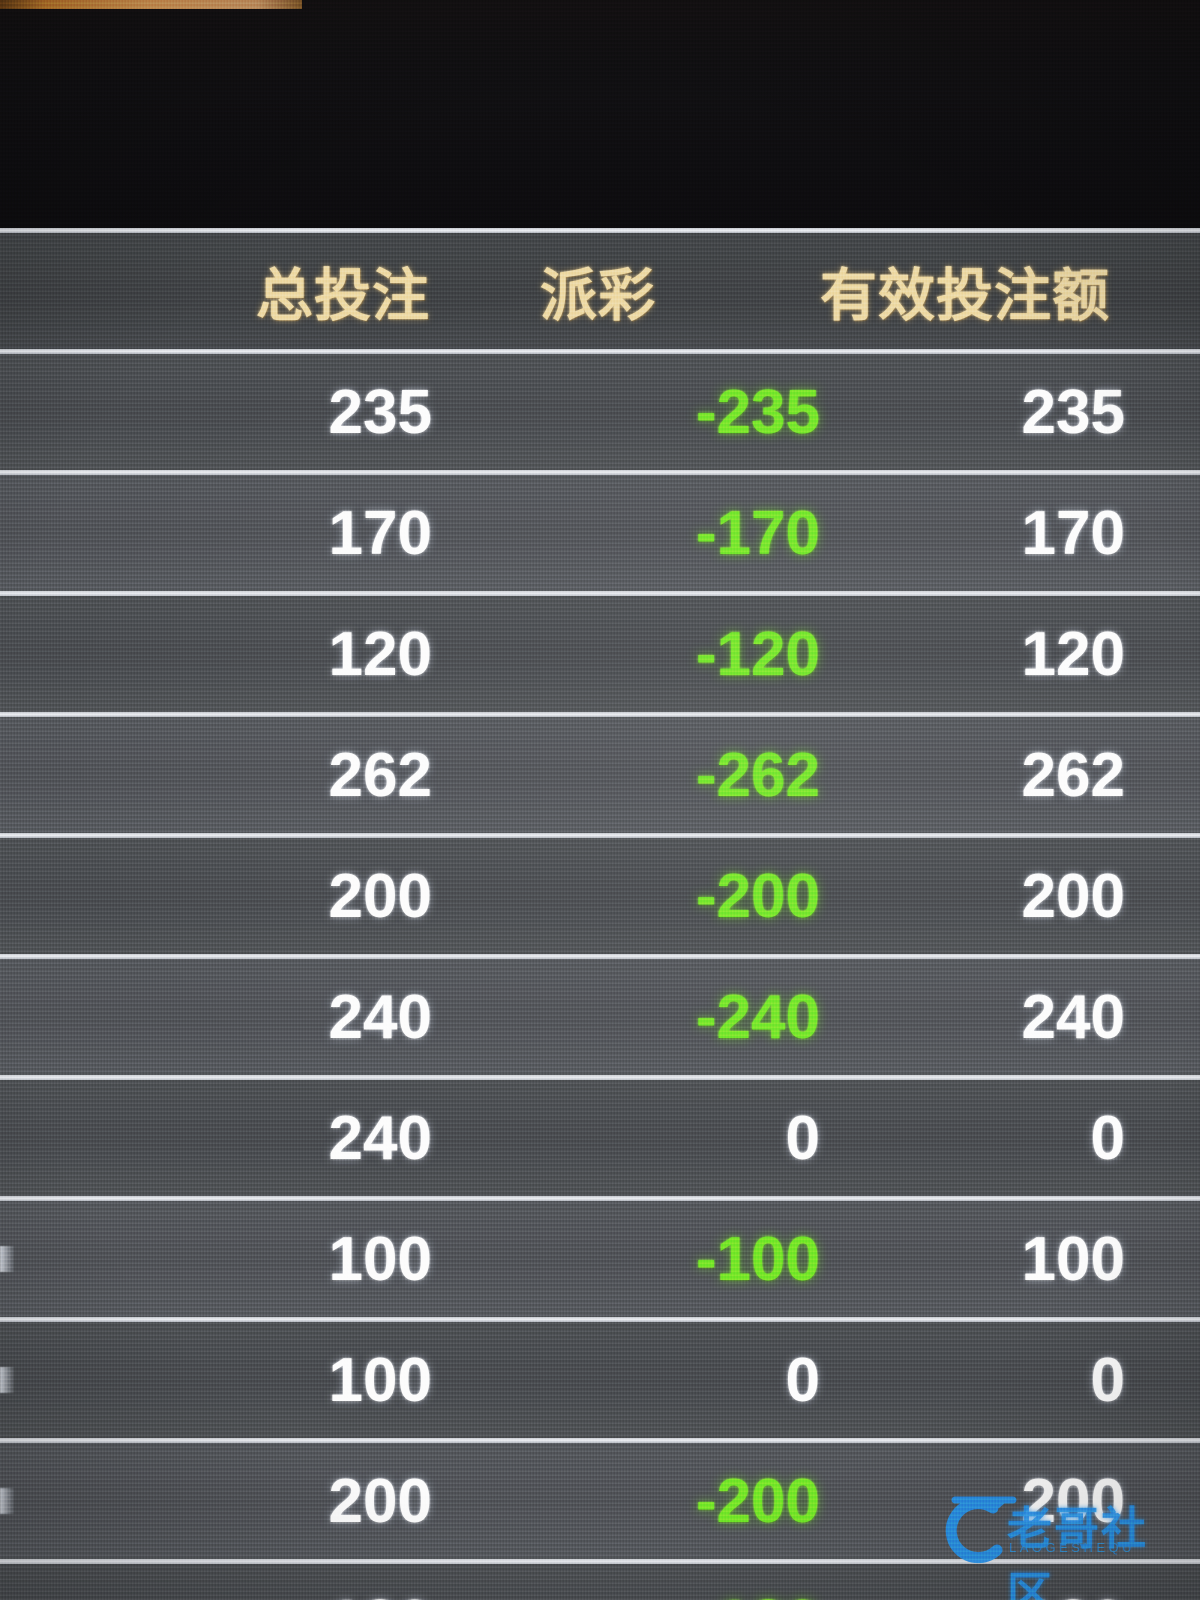 The height and width of the screenshot is (1600, 1200). I want to click on value-valid-bet: 130, so click(1073, 1594).